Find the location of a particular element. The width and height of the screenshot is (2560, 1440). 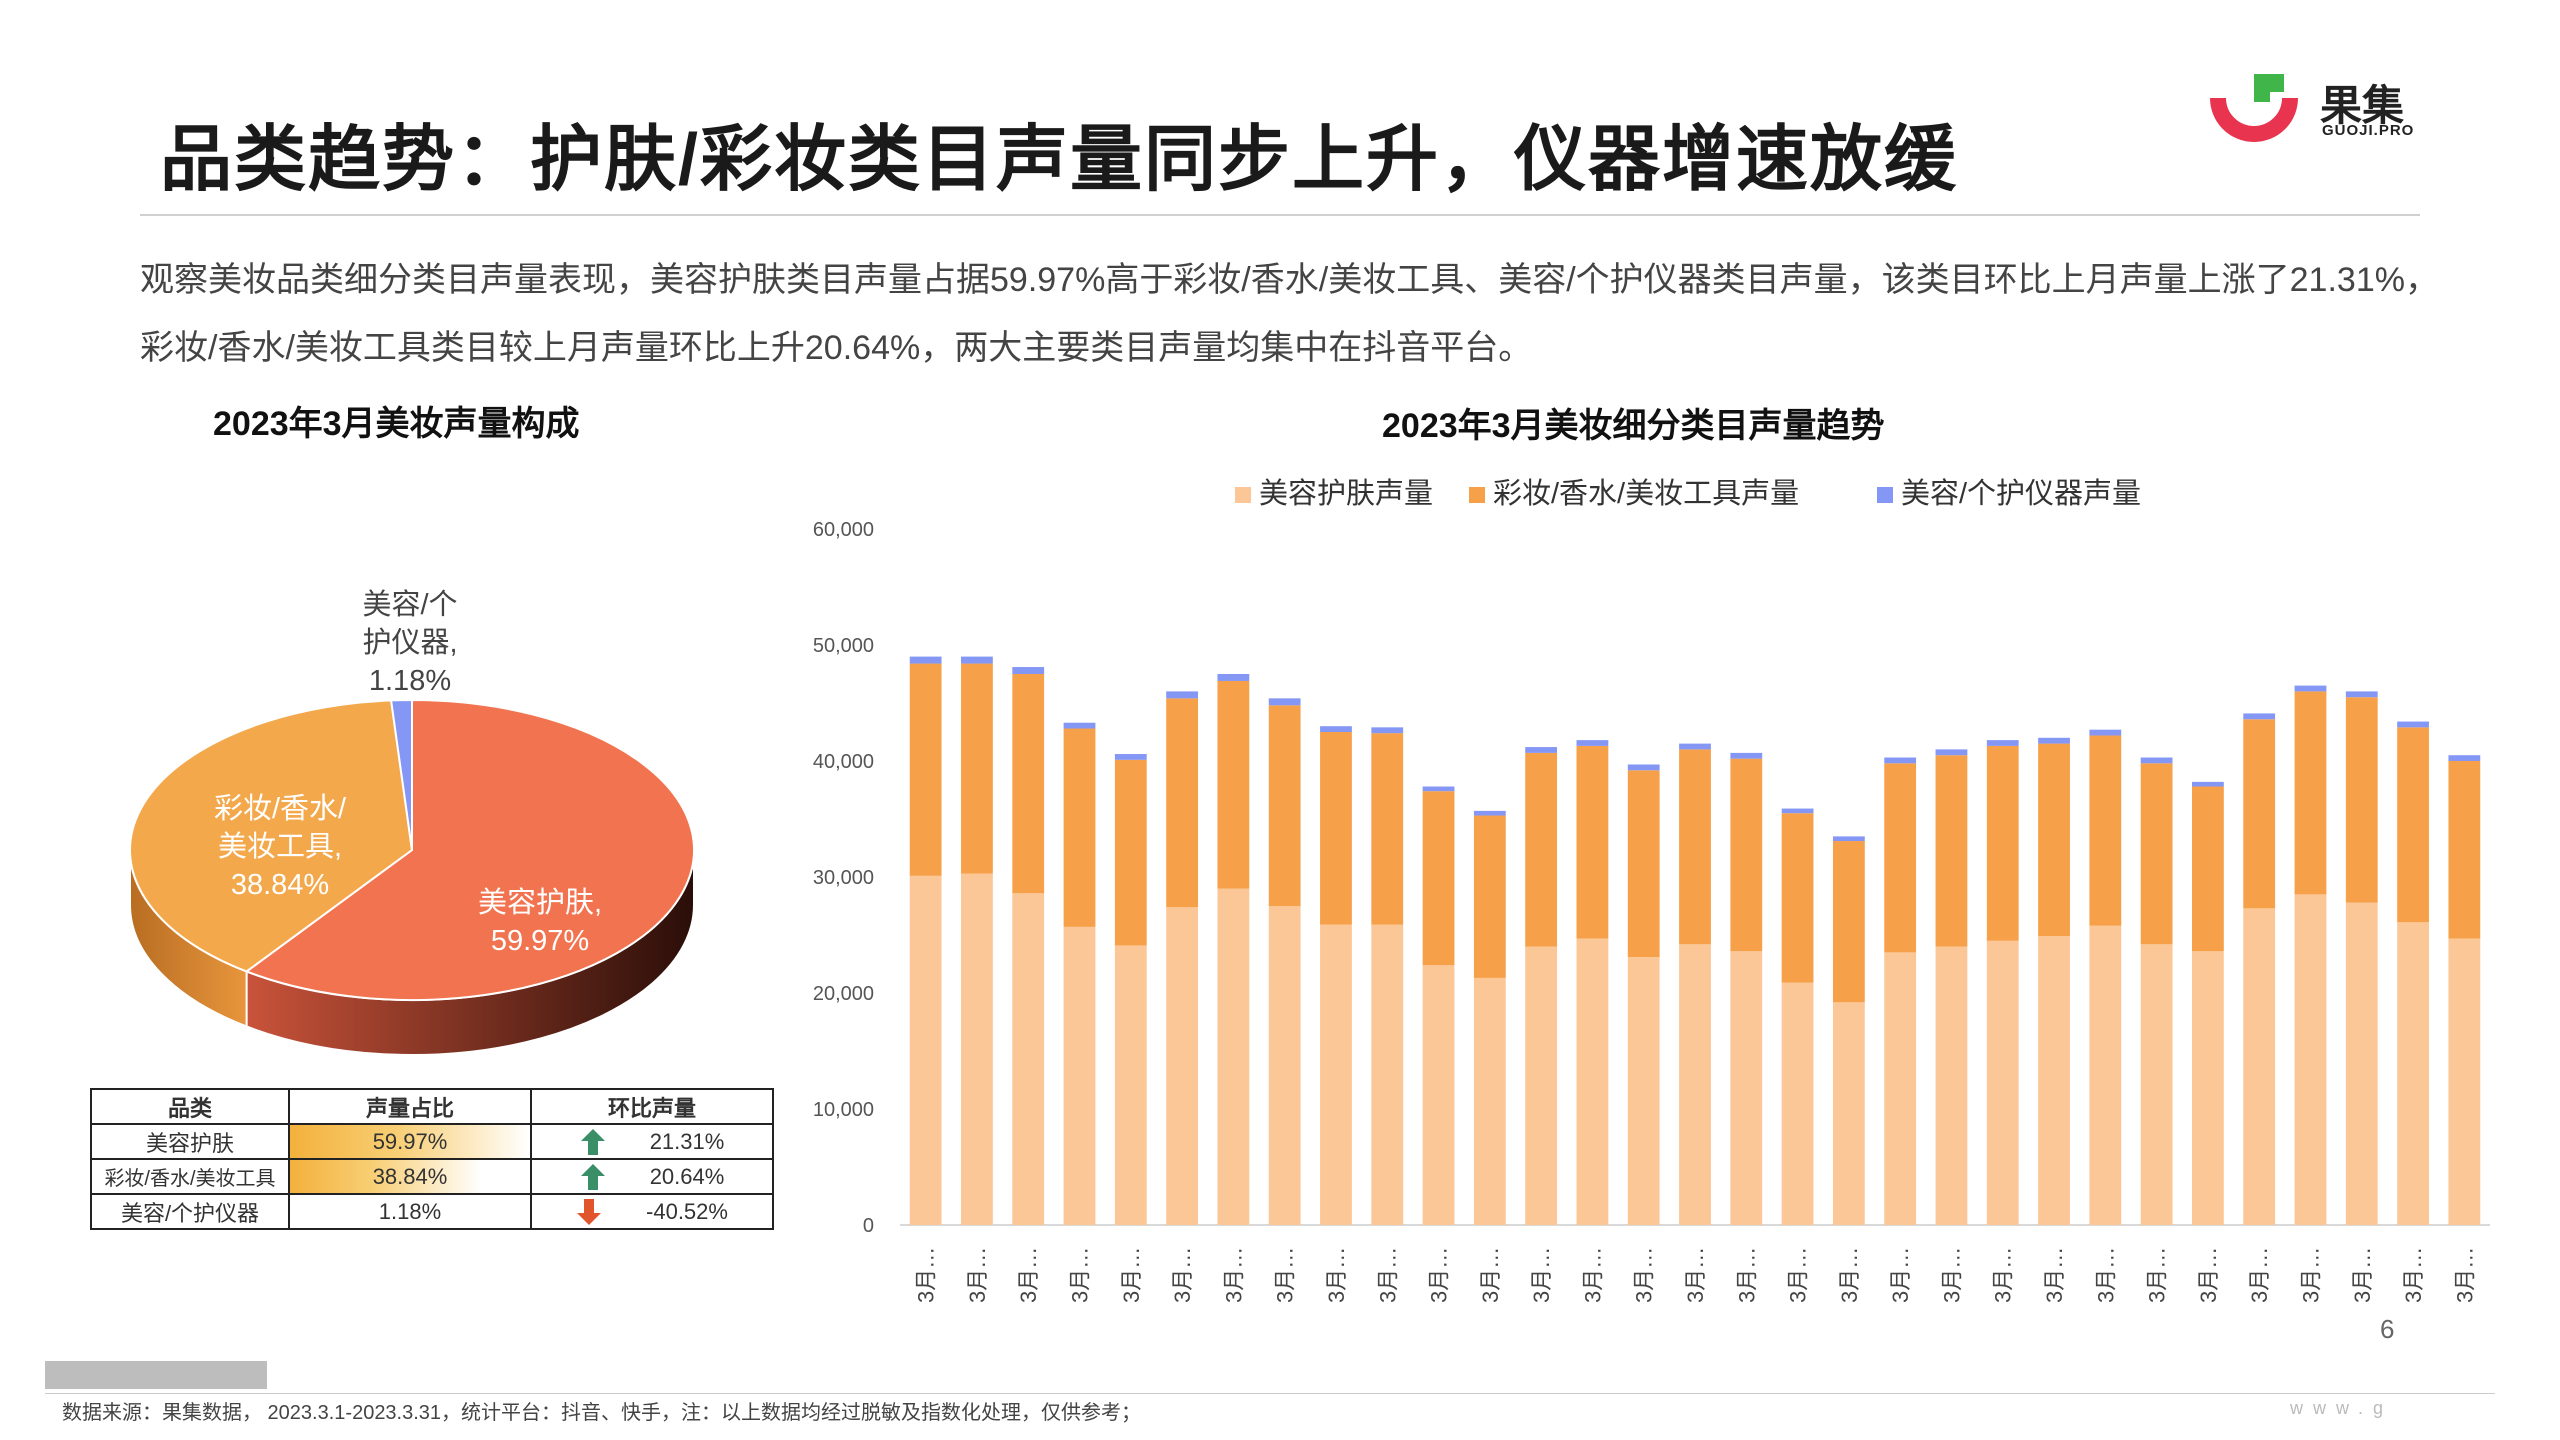

legend-label: 美容/个护仪器声量 is located at coordinates (2021, 493).